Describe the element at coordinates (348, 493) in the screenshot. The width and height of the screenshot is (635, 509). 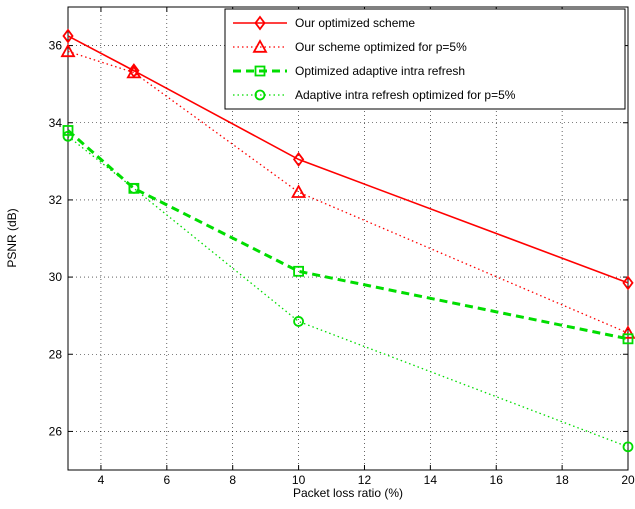
I see `x-axis-label: Packet loss ratio (%)` at that location.